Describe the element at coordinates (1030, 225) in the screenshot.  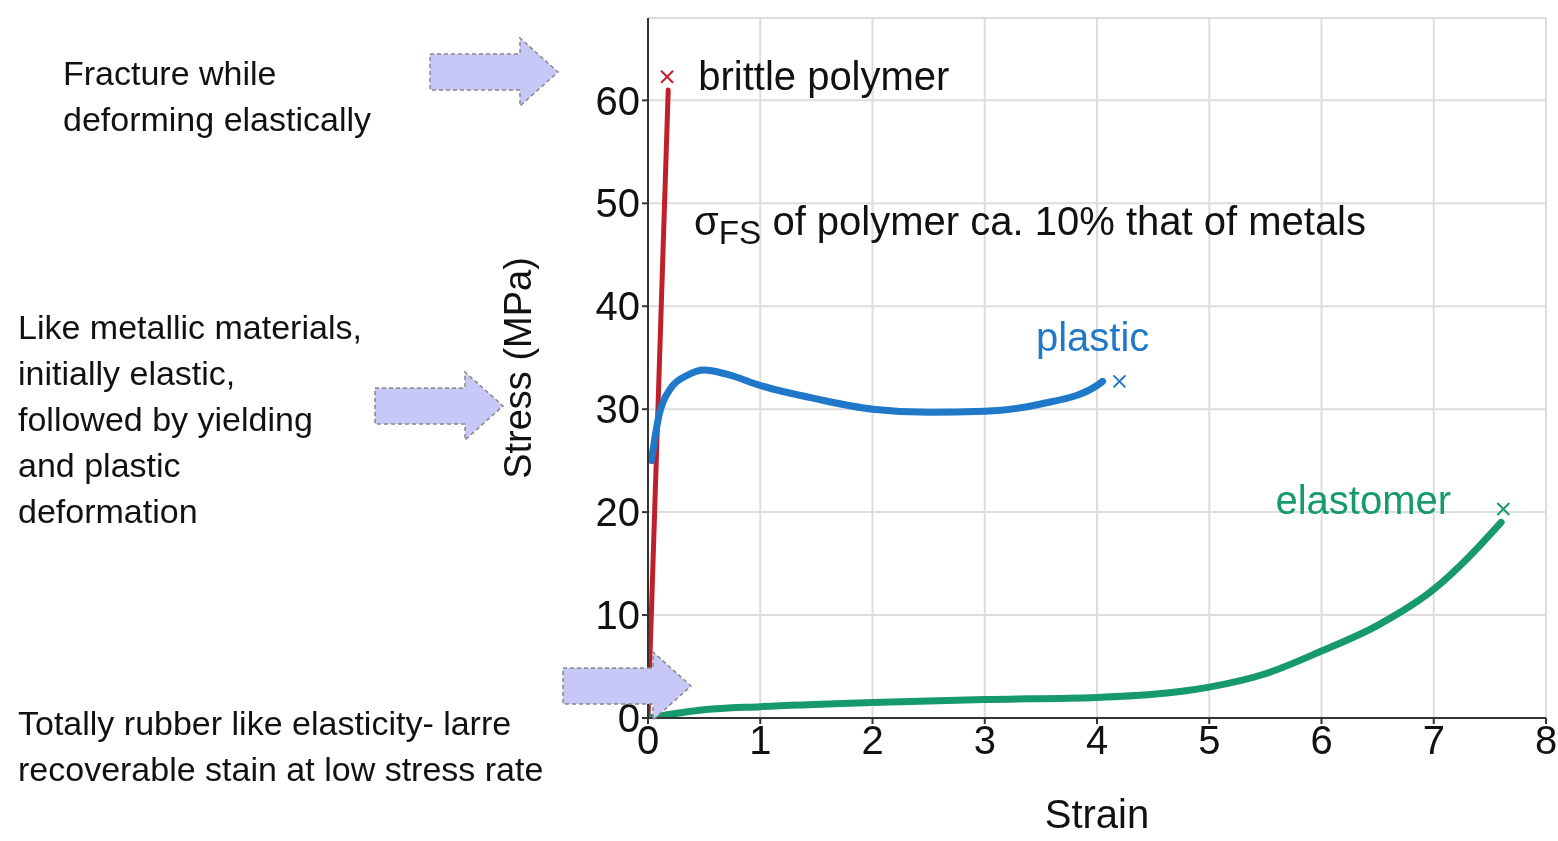
I see `annotation: σ$_{FS}$ of polymer ca. 10% that of metals` at that location.